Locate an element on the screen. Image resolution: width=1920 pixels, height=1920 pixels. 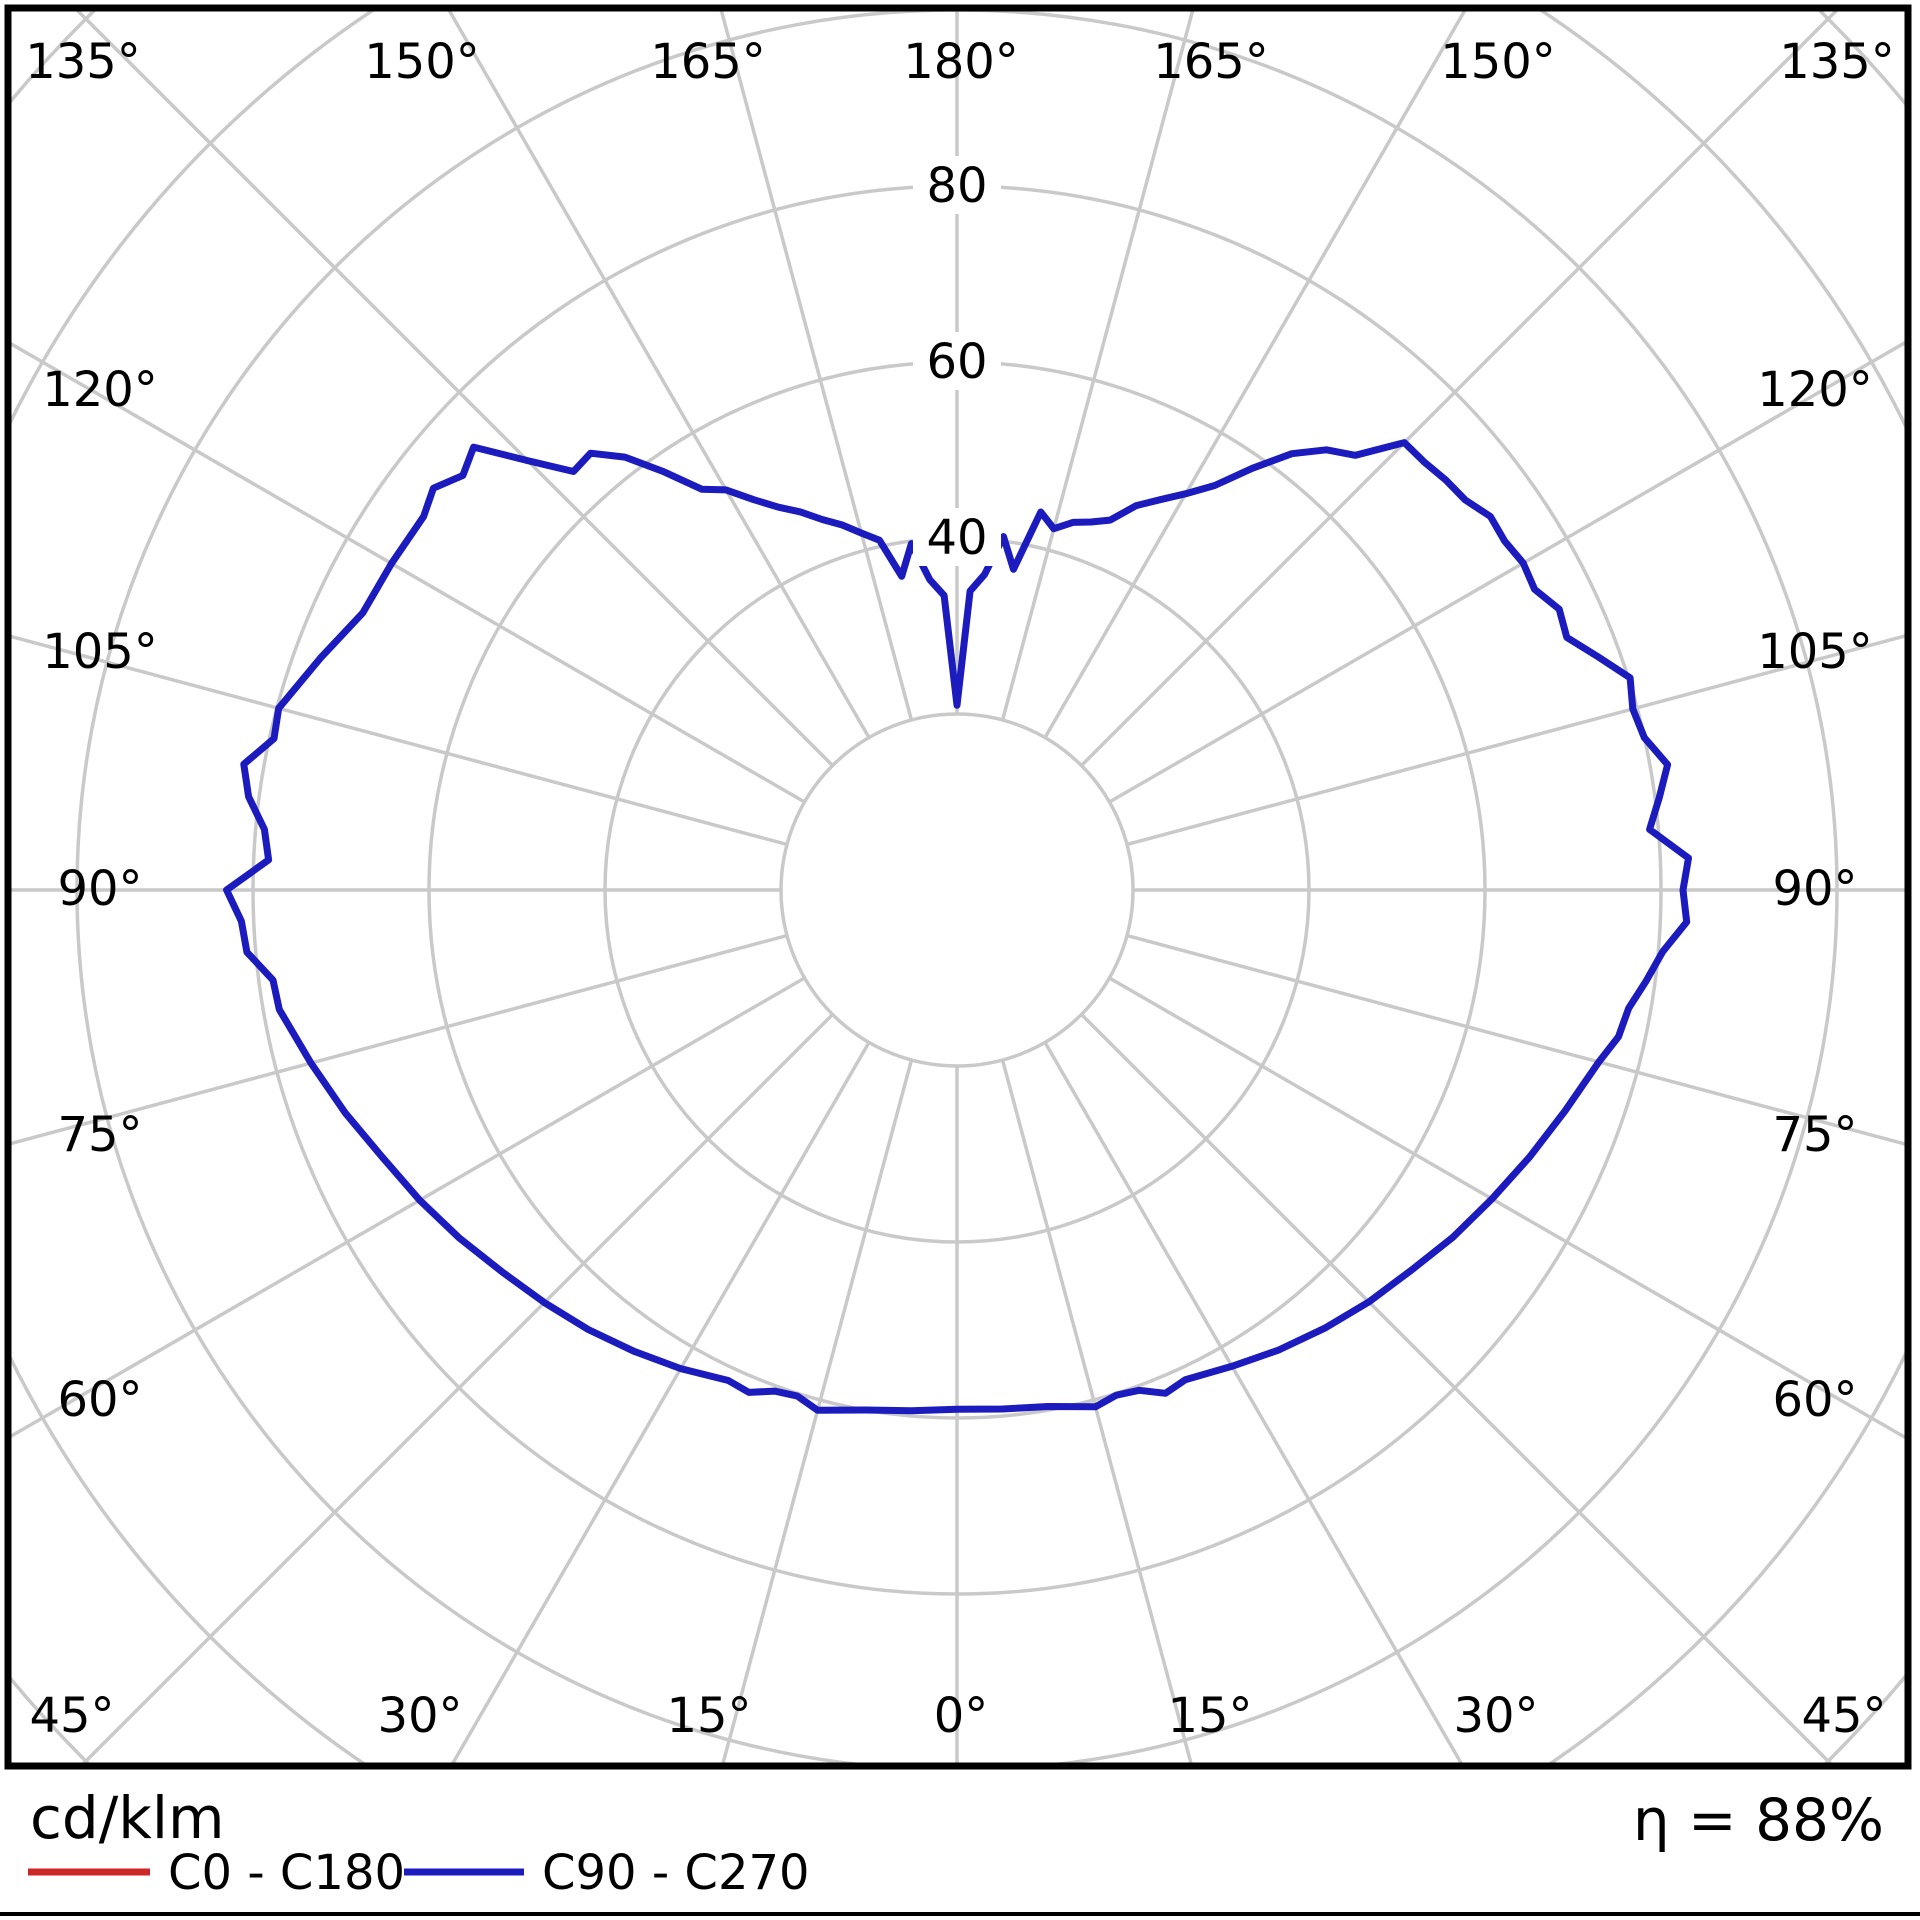
legend-label-1: C90 - C270 is located at coordinates (676, 1873).